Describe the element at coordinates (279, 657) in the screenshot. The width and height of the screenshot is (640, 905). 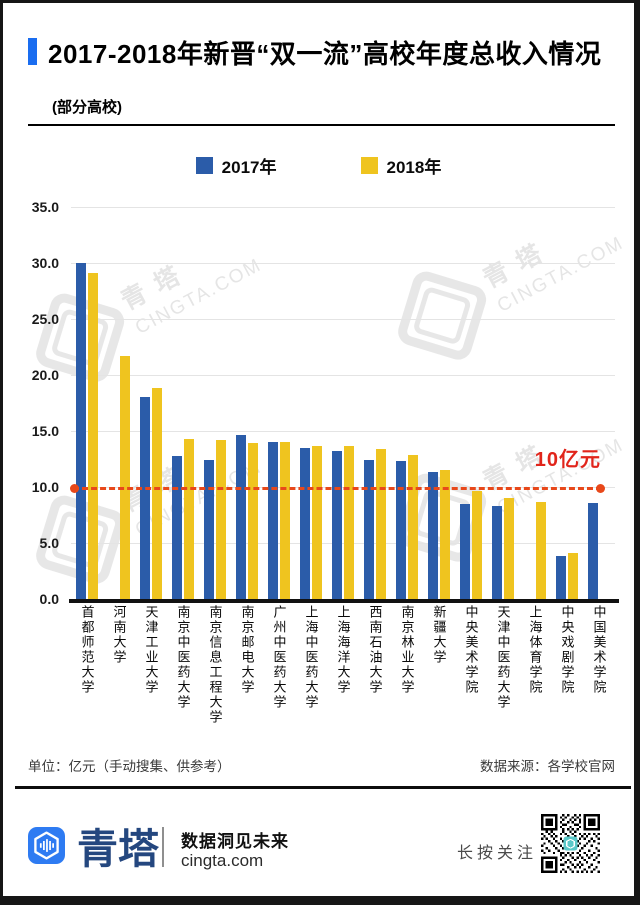
I see `x-tick-label: 广州中医药大学` at that location.